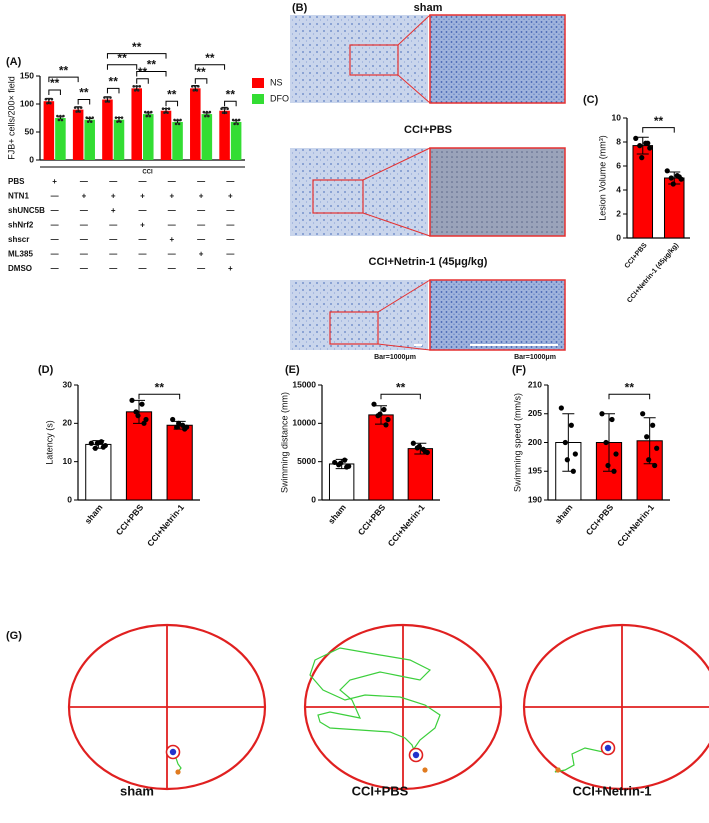  Describe the element at coordinates (284, 442) in the screenshot. I see `y-axis-label: Swimming distance (mm)` at that location.